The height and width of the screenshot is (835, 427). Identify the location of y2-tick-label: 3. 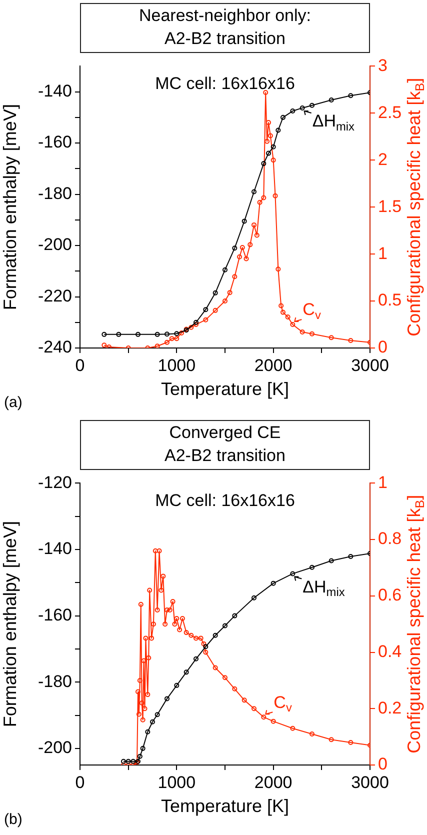
(383, 65).